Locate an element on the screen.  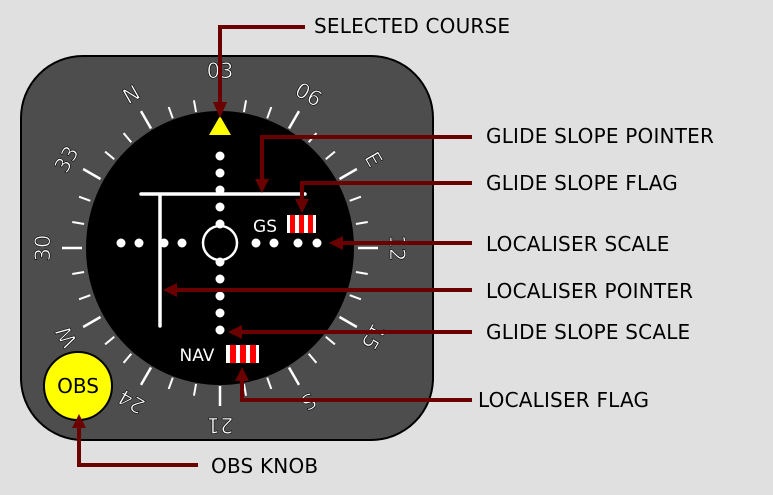
localiser-flag is located at coordinates (242, 354).